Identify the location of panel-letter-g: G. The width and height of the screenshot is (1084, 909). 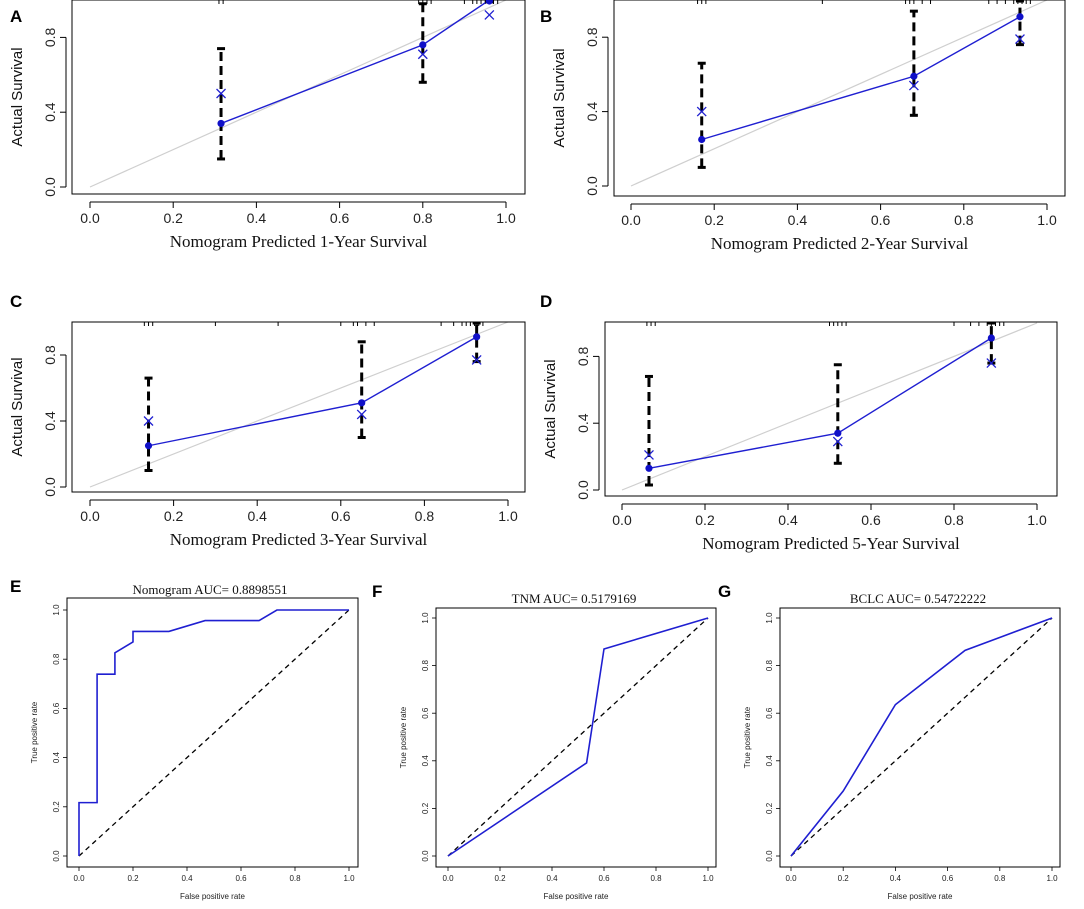
(724, 591).